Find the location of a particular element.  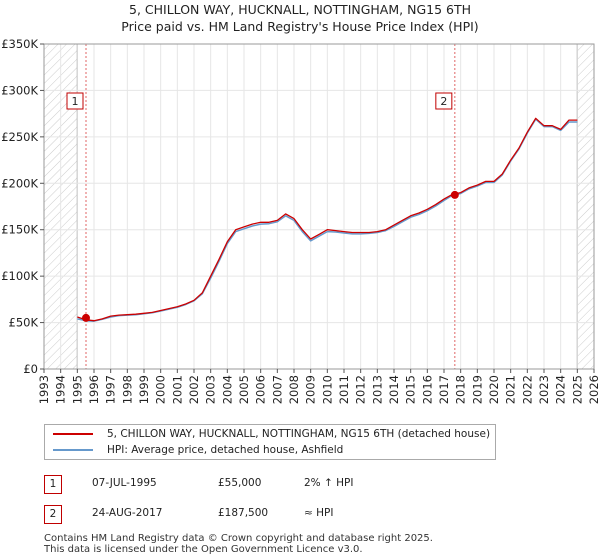

x-tick-label: 2025 is located at coordinates (577, 389).